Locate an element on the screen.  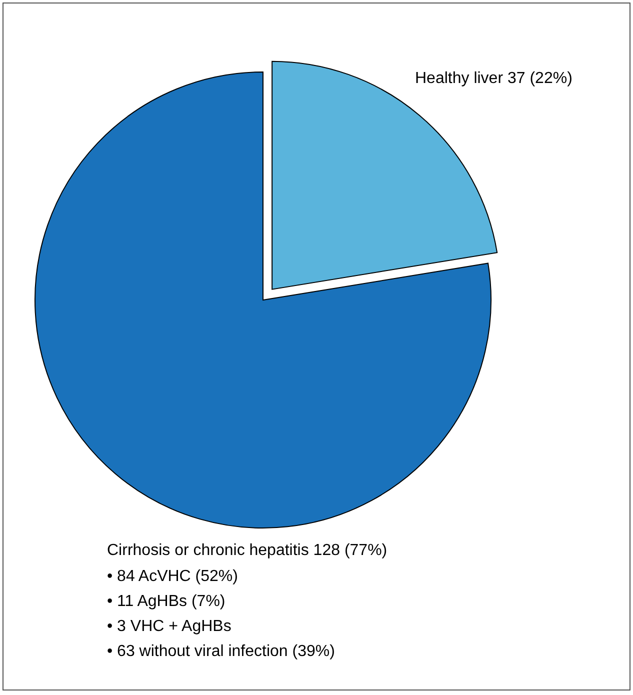
slice-label: Cirrhosis or chronic hepatitis 128 (77%) is located at coordinates (247, 550).